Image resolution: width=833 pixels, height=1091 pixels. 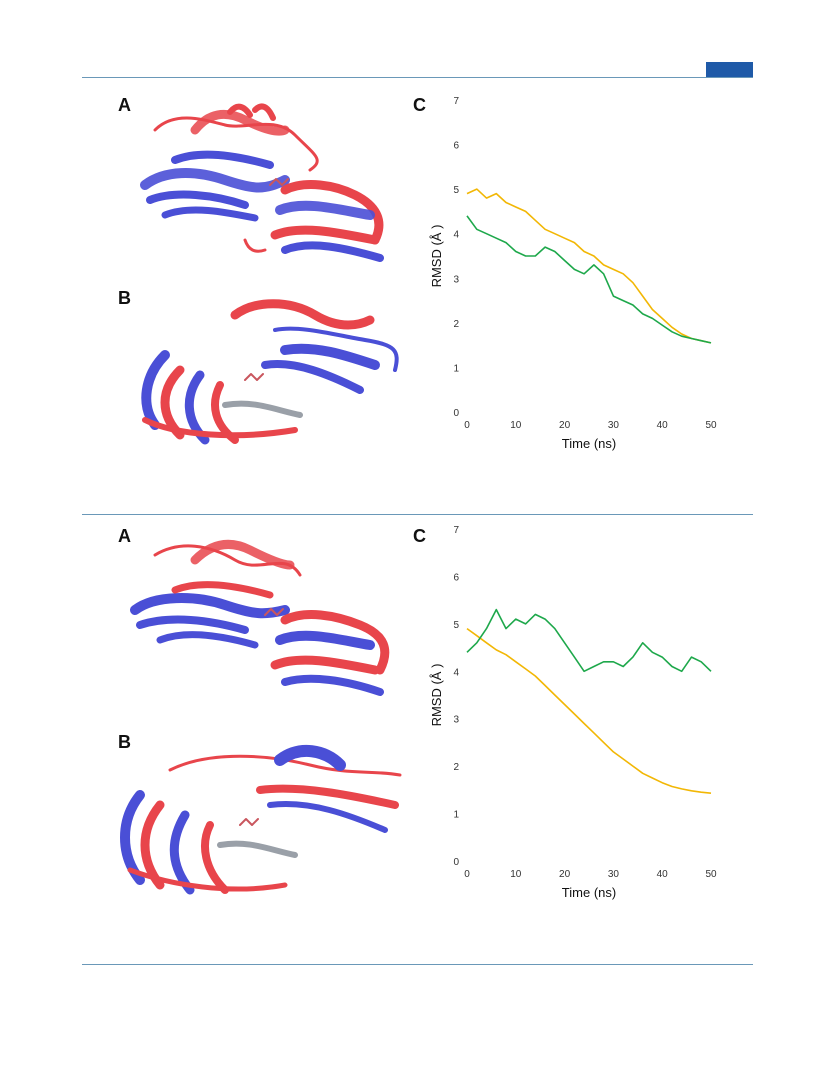 What do you see at coordinates (614, 425) in the screenshot?
I see `chart-1-x-tick-label: 30` at bounding box center [614, 425].